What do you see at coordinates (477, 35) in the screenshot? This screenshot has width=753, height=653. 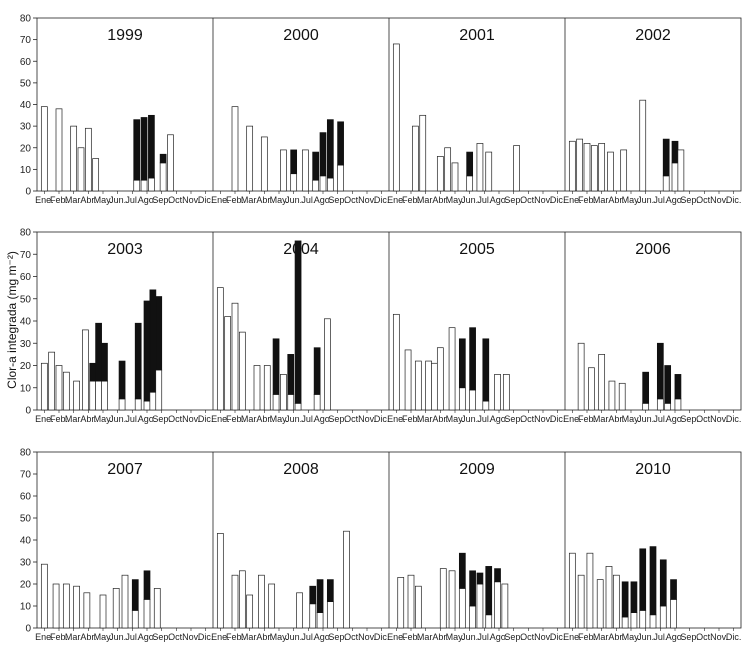 I see `year-label: 2001` at bounding box center [477, 35].